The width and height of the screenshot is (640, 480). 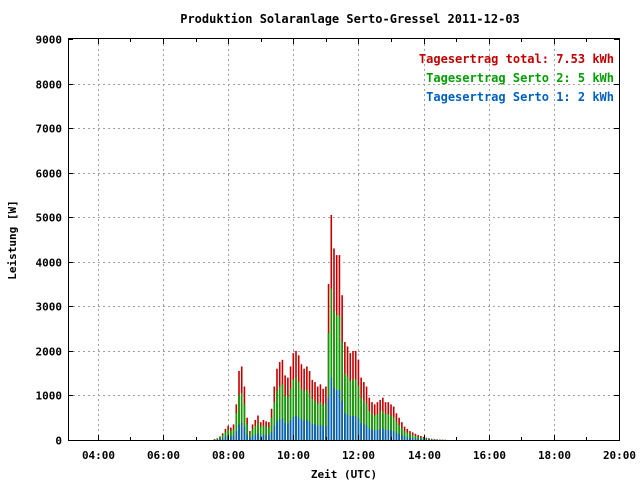 What do you see at coordinates (554, 455) in the screenshot?
I see `x-tick-label: 18:00` at bounding box center [554, 455].